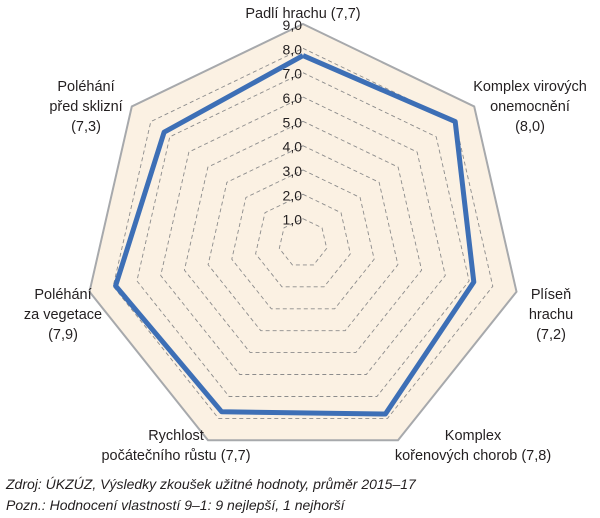 The width and height of the screenshot is (600, 518). Describe the element at coordinates (530, 87) in the screenshot. I see `axis-label-line: Komplex virových` at that location.